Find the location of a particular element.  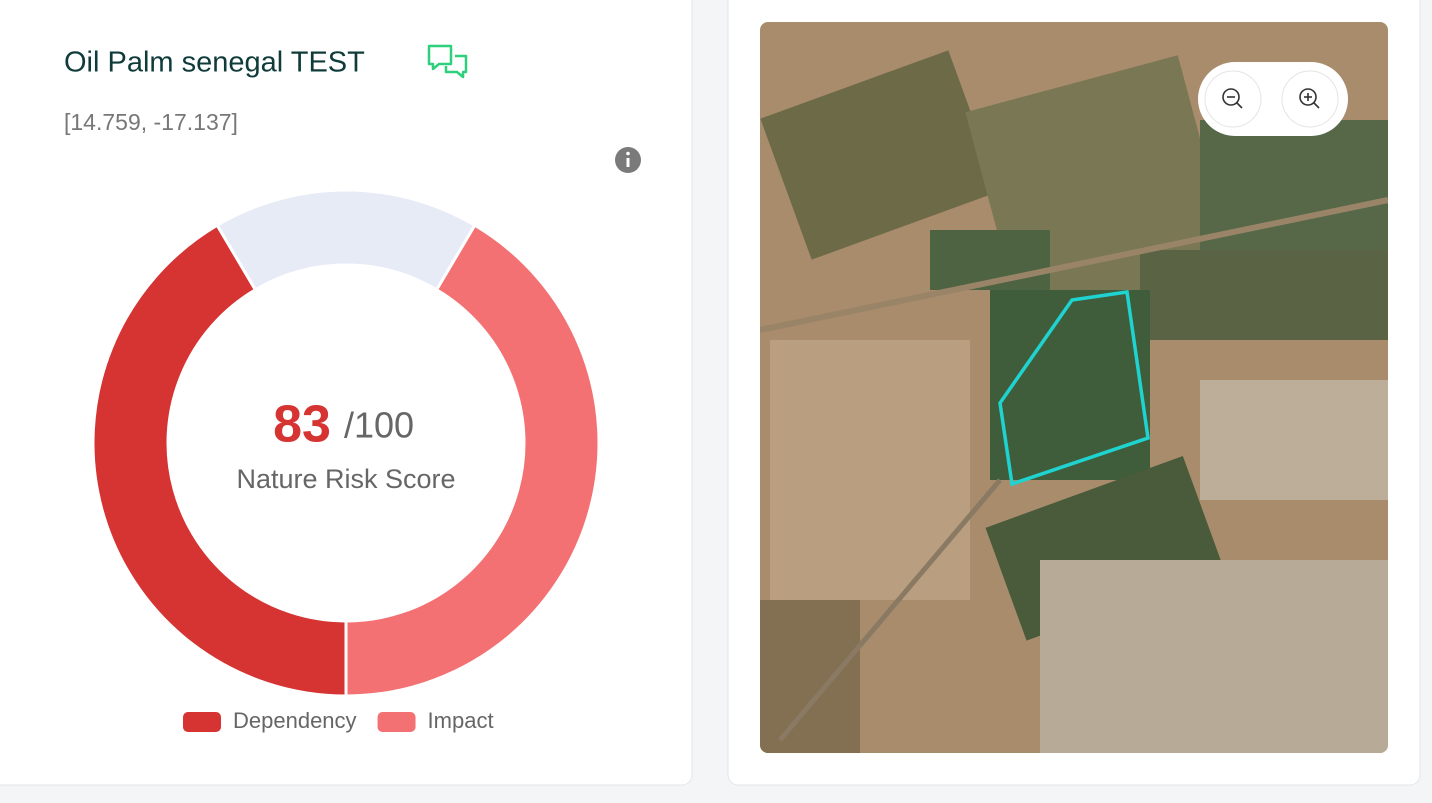

score-label: Nature Risk Score is located at coordinates (345, 479).